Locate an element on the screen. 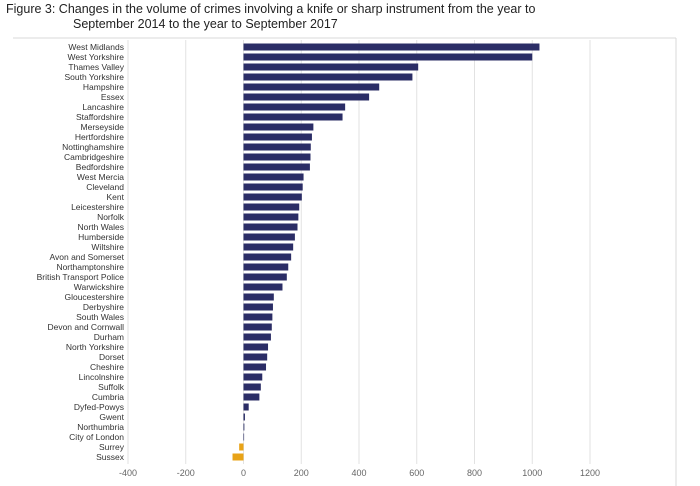 This screenshot has height=486, width=700. category-label: Wiltshire is located at coordinates (107, 247).